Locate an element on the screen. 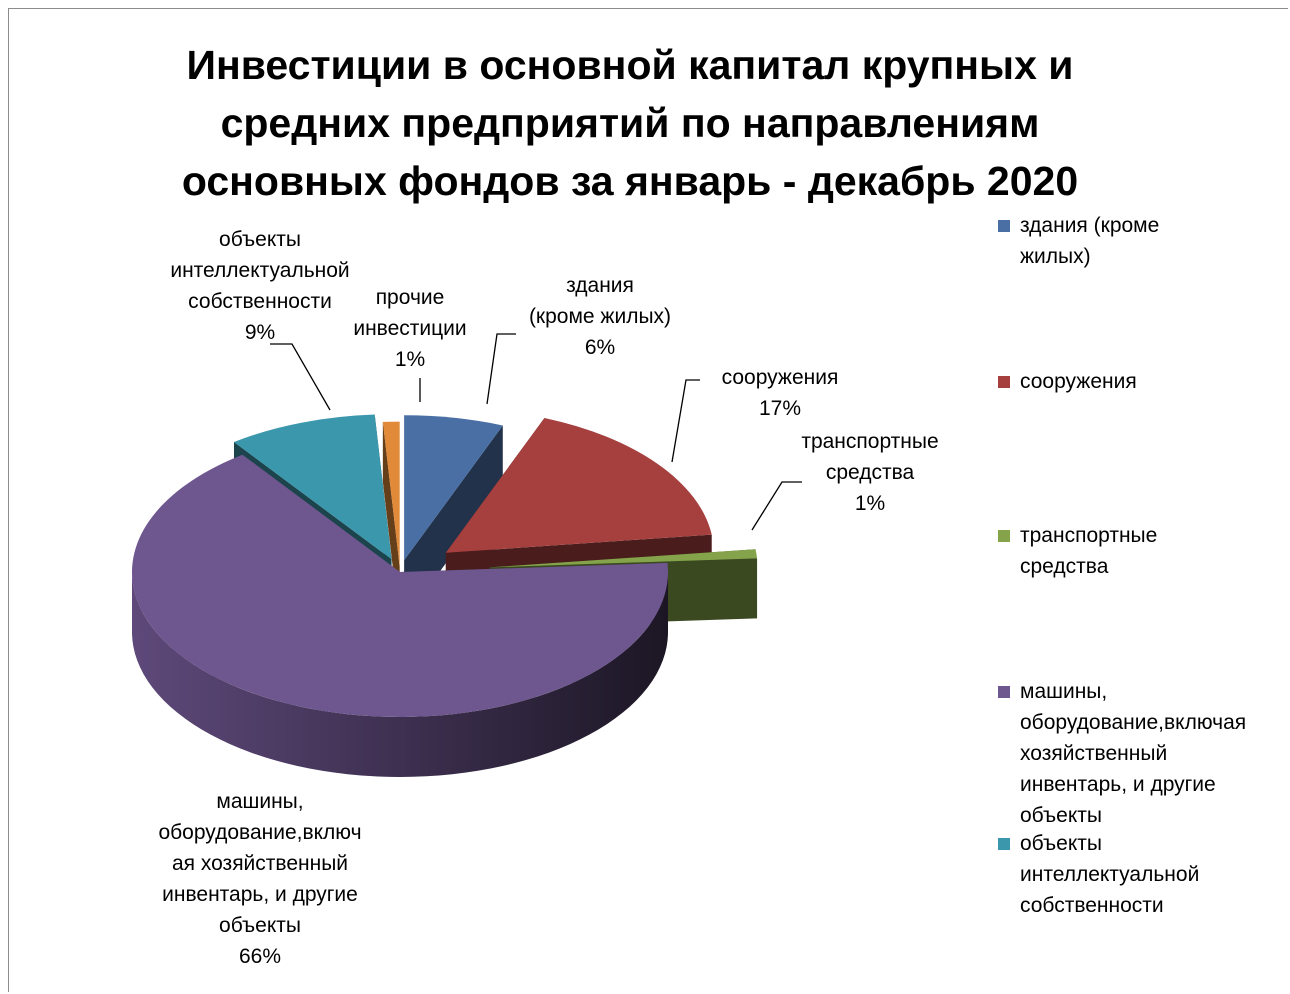  chart-title-line-3: основных фондов за январь - декабрь 2020 is located at coordinates (630, 181).